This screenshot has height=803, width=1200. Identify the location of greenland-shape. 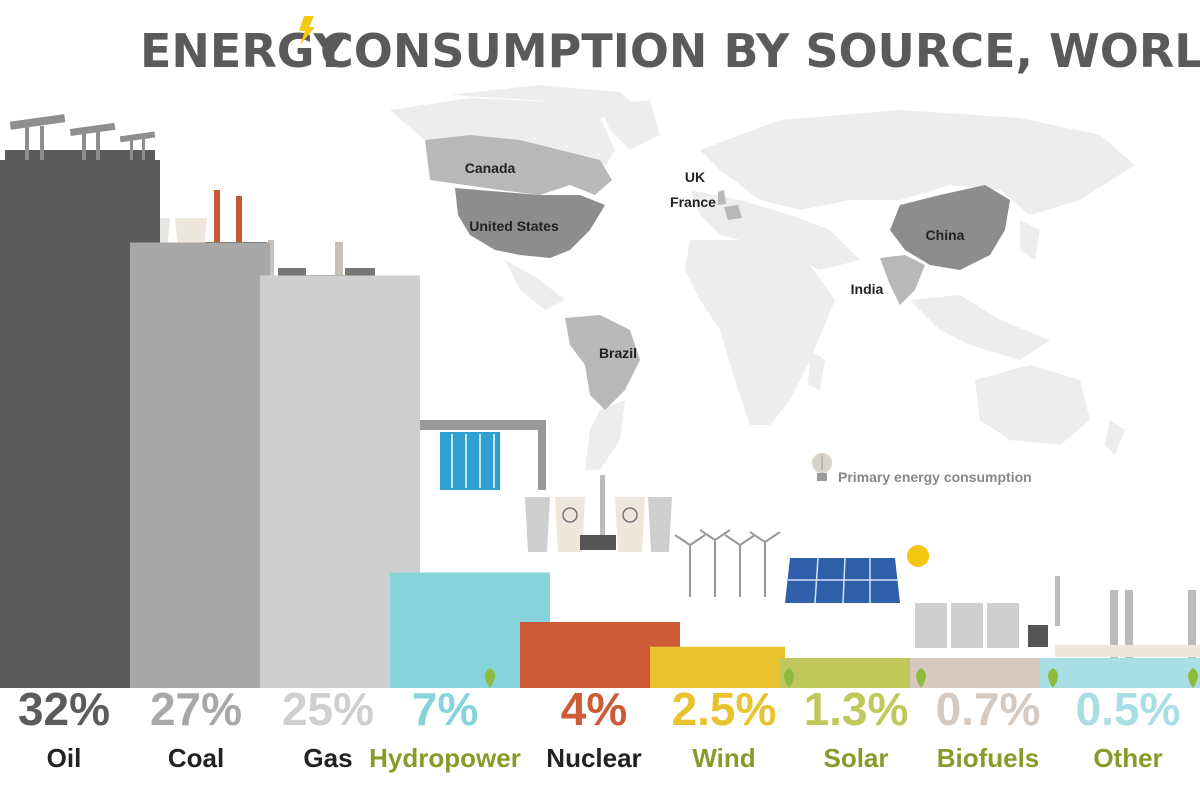
(630, 125).